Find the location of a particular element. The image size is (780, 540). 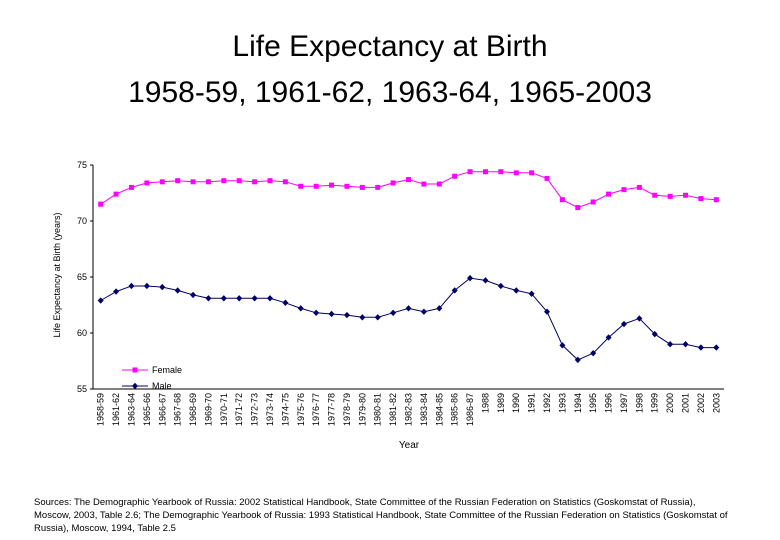

y-tick-label: 55 is located at coordinates (82, 389).